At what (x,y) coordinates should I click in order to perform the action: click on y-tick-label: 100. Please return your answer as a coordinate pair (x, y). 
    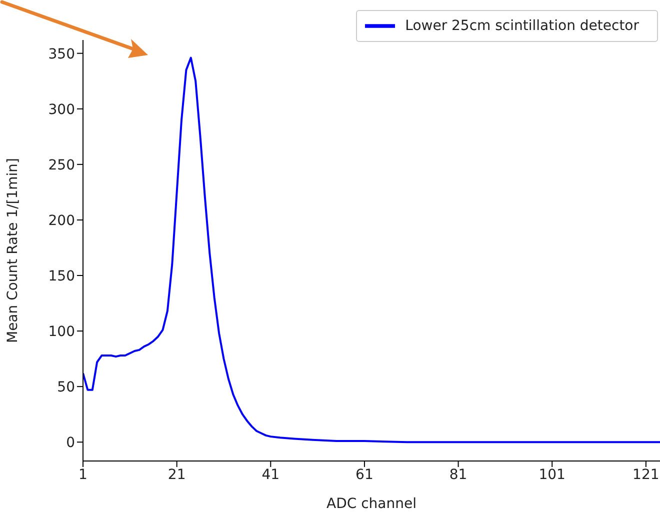
    Looking at the image, I should click on (61, 332).